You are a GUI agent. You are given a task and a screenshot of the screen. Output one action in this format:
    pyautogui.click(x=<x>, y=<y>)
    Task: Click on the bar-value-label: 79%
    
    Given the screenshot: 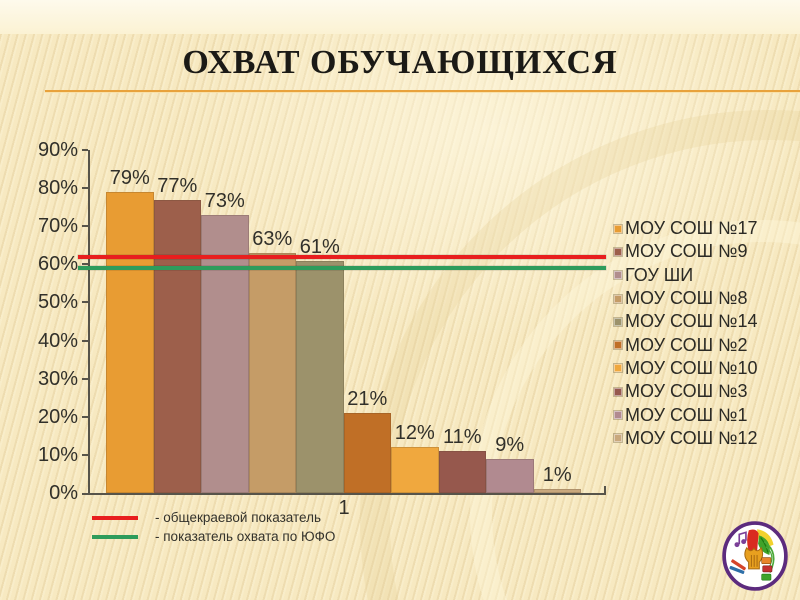 What is the action you would take?
    pyautogui.click(x=129, y=177)
    